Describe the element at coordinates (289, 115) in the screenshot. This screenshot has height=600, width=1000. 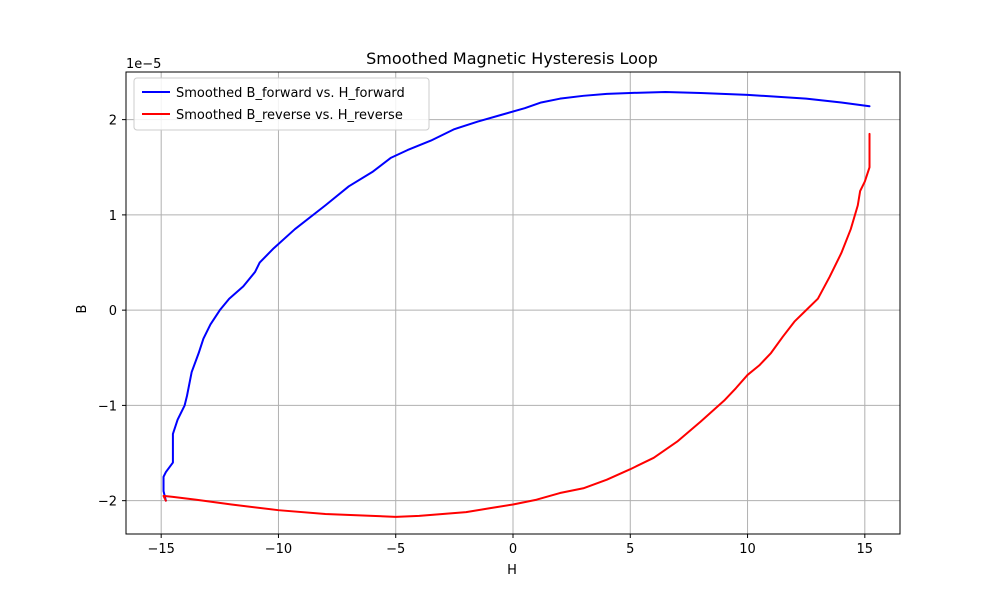
I see `legend-label: Smoothed B_reverse vs. H_reverse` at that location.